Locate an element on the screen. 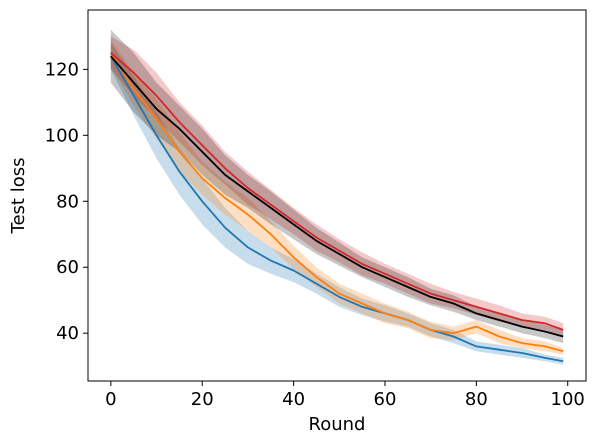 This screenshot has width=597, height=444. y-tick-label: 80 is located at coordinates (67, 201).